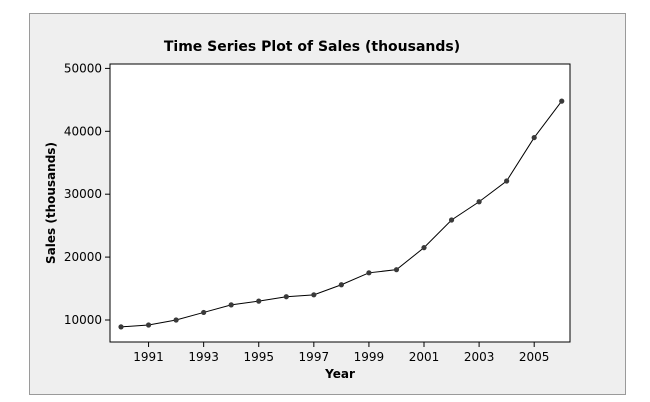 This screenshot has width=650, height=402. Describe the element at coordinates (83, 257) in the screenshot. I see `y-tick-label: 20000` at that location.